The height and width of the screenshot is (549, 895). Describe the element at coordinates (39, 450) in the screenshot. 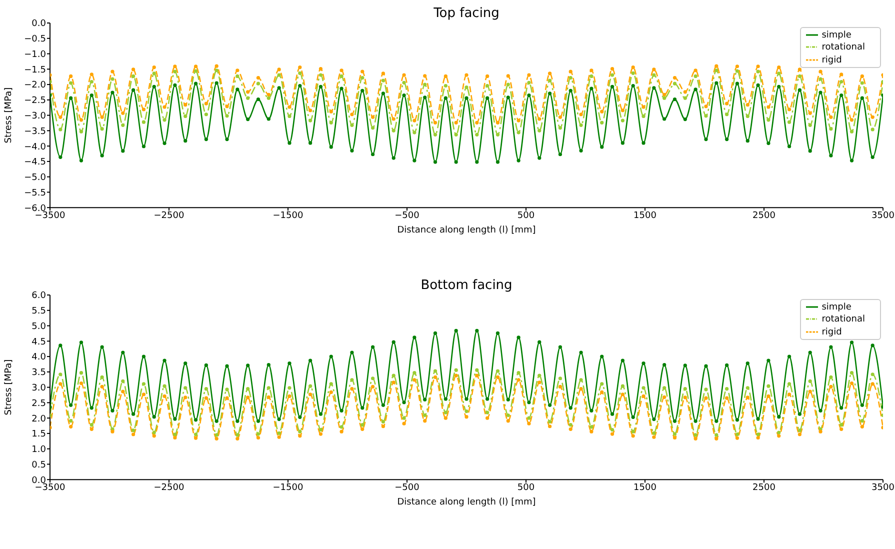

I see `y-tick-label: 1.0` at that location.